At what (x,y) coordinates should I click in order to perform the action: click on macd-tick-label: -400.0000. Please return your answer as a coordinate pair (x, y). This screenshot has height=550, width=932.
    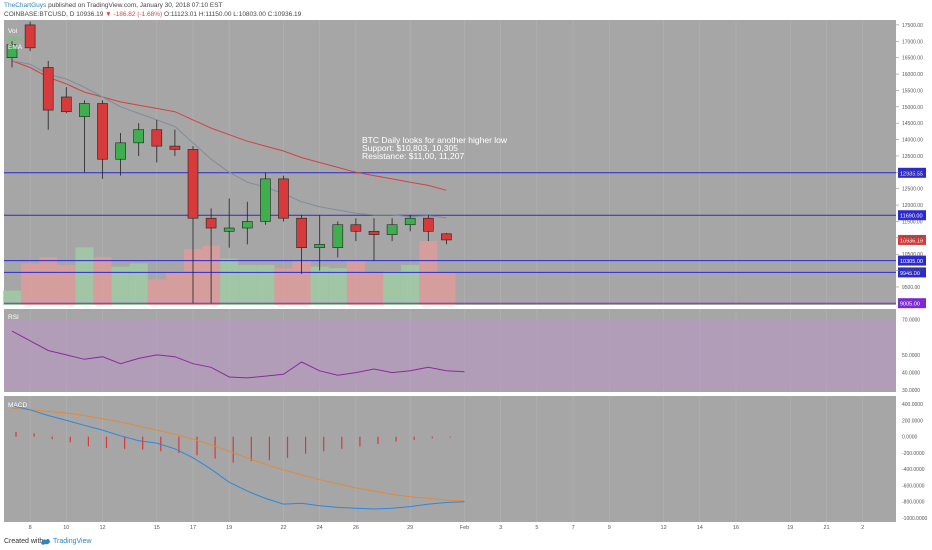
    Looking at the image, I should click on (913, 470).